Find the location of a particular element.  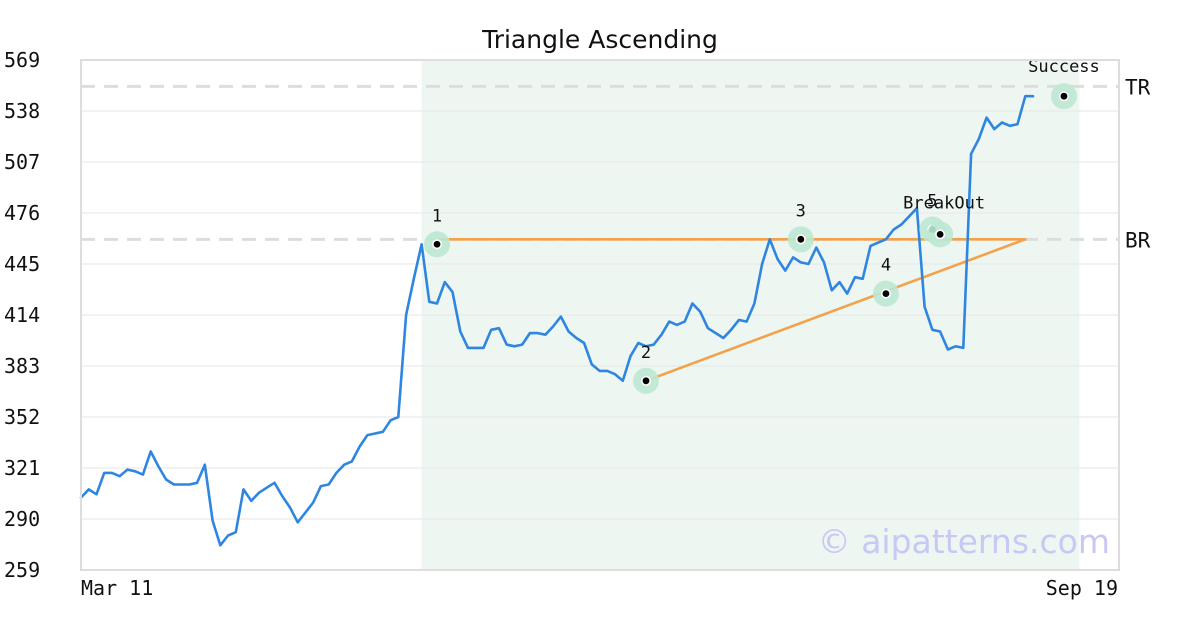

x-tick-label: Sep 19 is located at coordinates (1082, 588).